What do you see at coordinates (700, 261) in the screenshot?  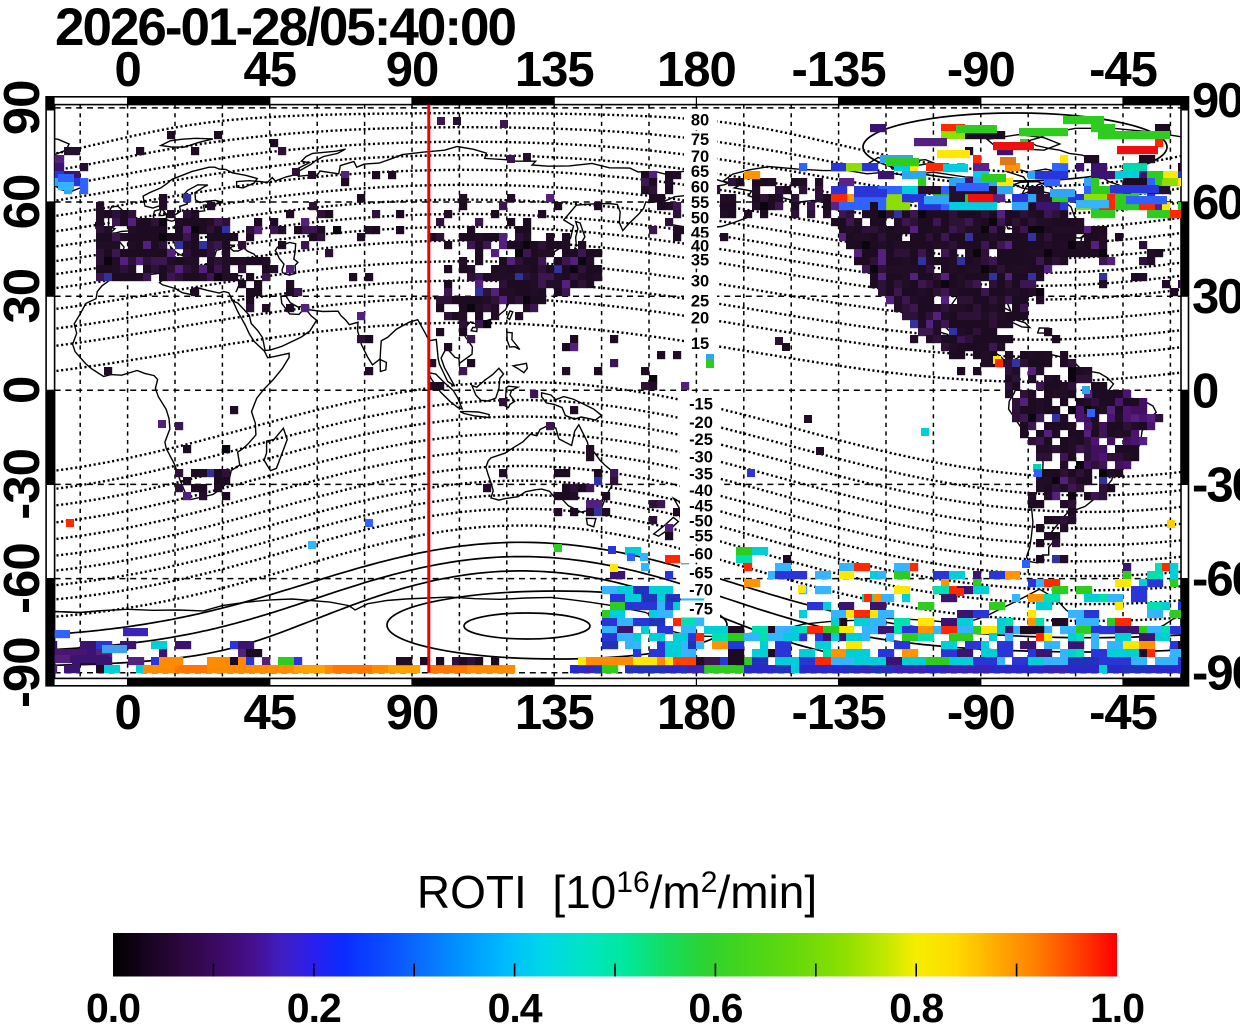 I see `svg-text: 35` at bounding box center [700, 261].